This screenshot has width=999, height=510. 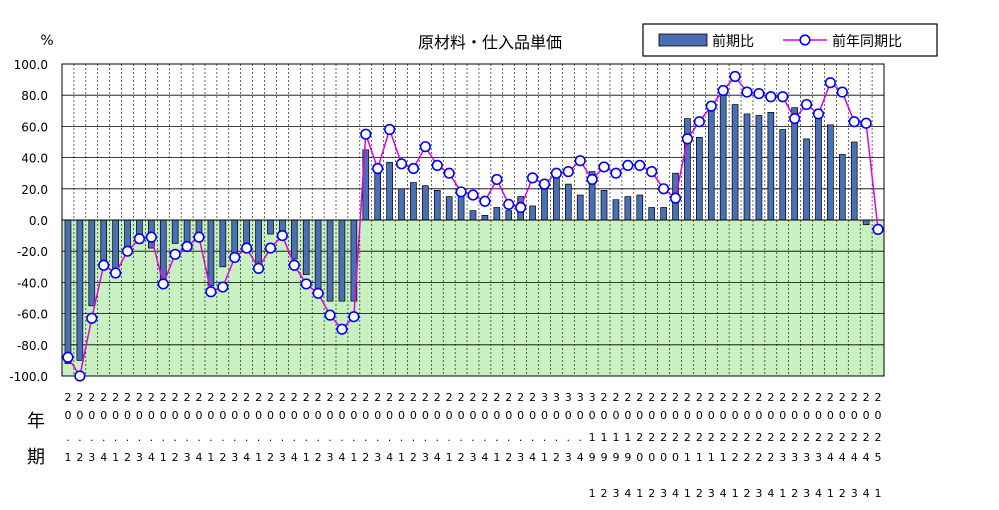 What do you see at coordinates (34, 96) in the screenshot?
I see `y-tick-label: 80.0` at bounding box center [34, 96].